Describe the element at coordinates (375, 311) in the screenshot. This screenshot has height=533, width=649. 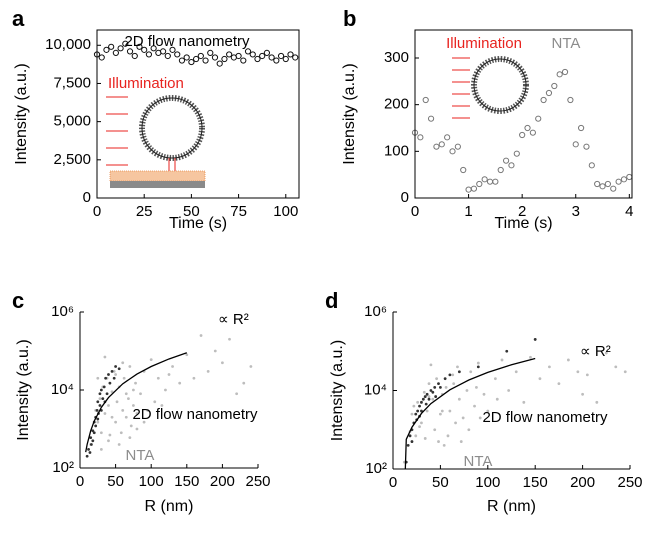
I see `y-tick-label: 10⁶` at that location.